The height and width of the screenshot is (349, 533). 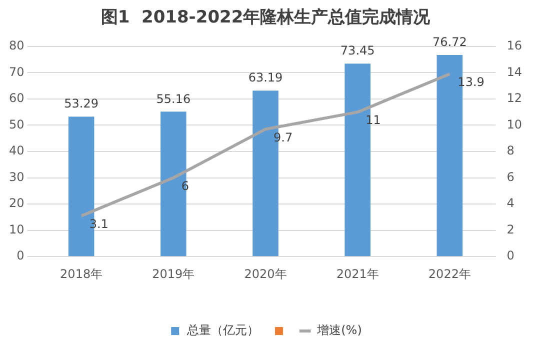 I want to click on x-tick-label: 2020年, so click(x=265, y=273).